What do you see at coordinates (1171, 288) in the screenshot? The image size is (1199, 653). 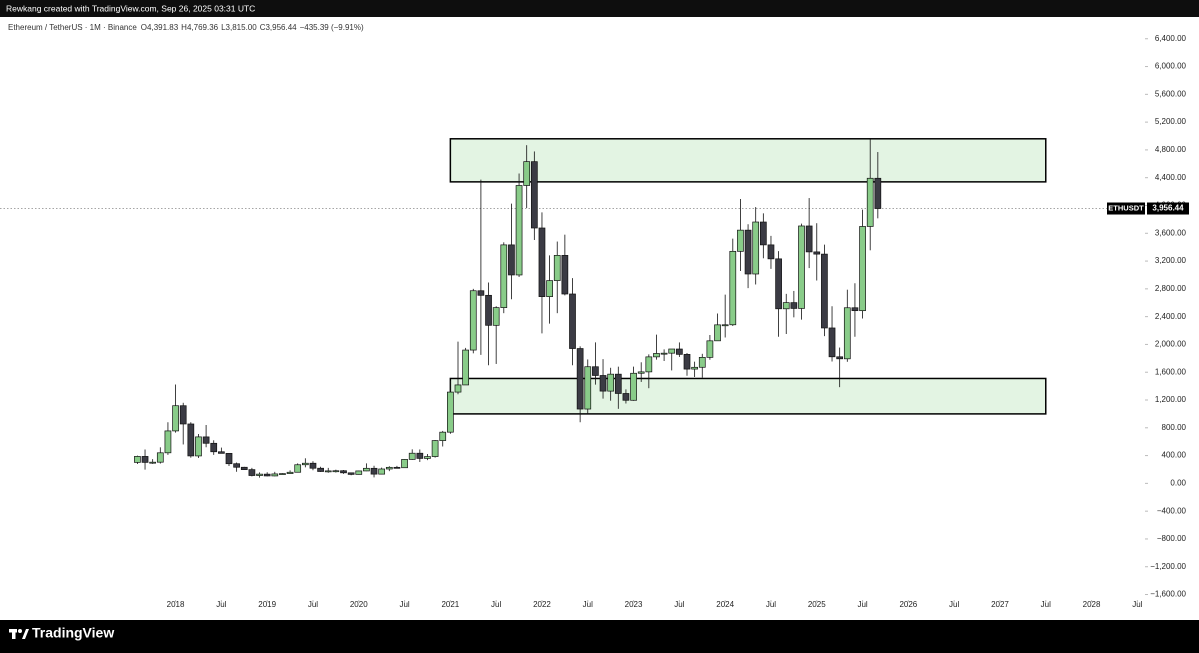 I see `y-tick-label: 2,800.00` at bounding box center [1171, 288].